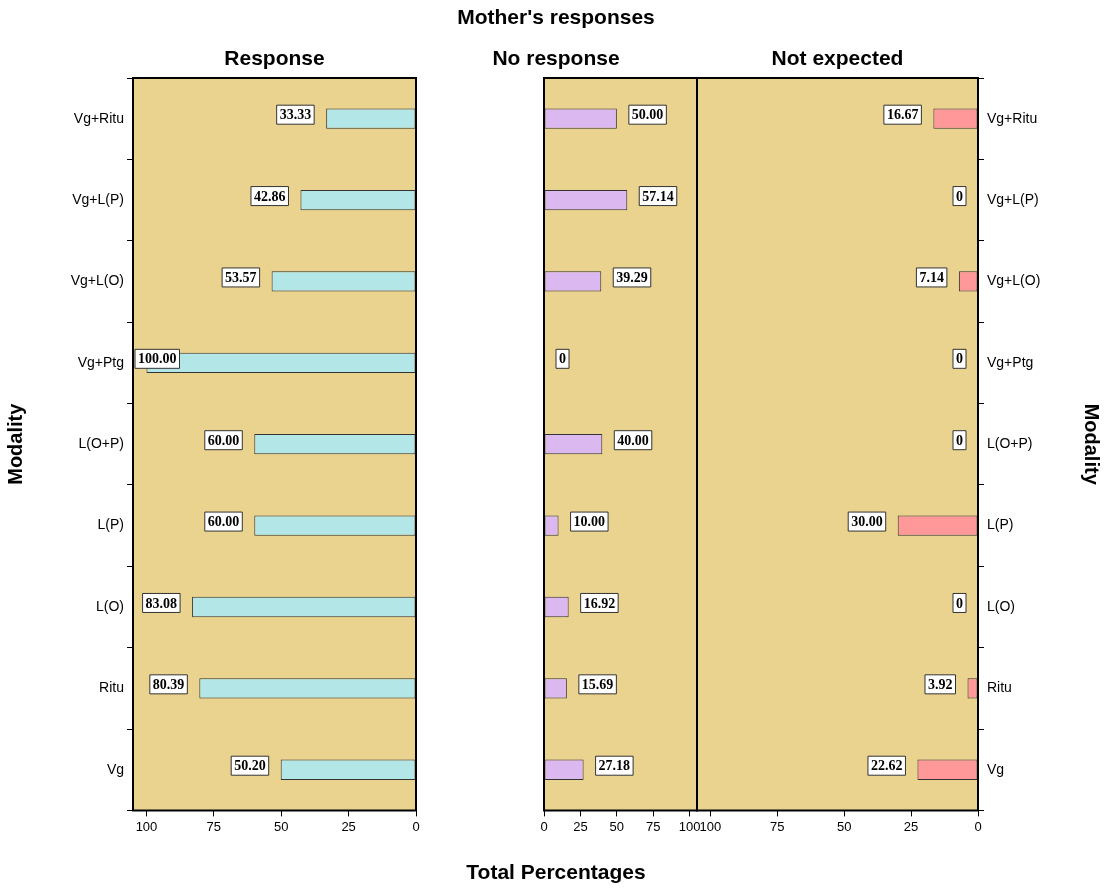 This screenshot has width=1107, height=890. Describe the element at coordinates (589, 522) in the screenshot. I see `data-label: 10.00` at that location.